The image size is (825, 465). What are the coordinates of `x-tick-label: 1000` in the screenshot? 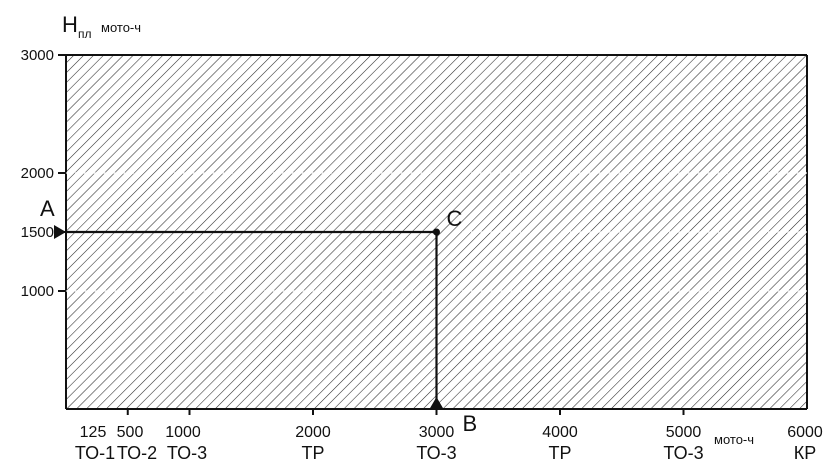 It's located at (183, 432).